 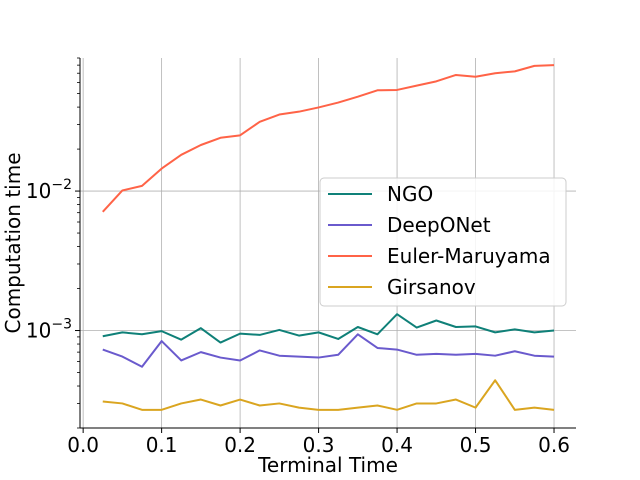 What do you see at coordinates (439, 225) in the screenshot?
I see `legend-label-deeponet: DeepONet` at bounding box center [439, 225].